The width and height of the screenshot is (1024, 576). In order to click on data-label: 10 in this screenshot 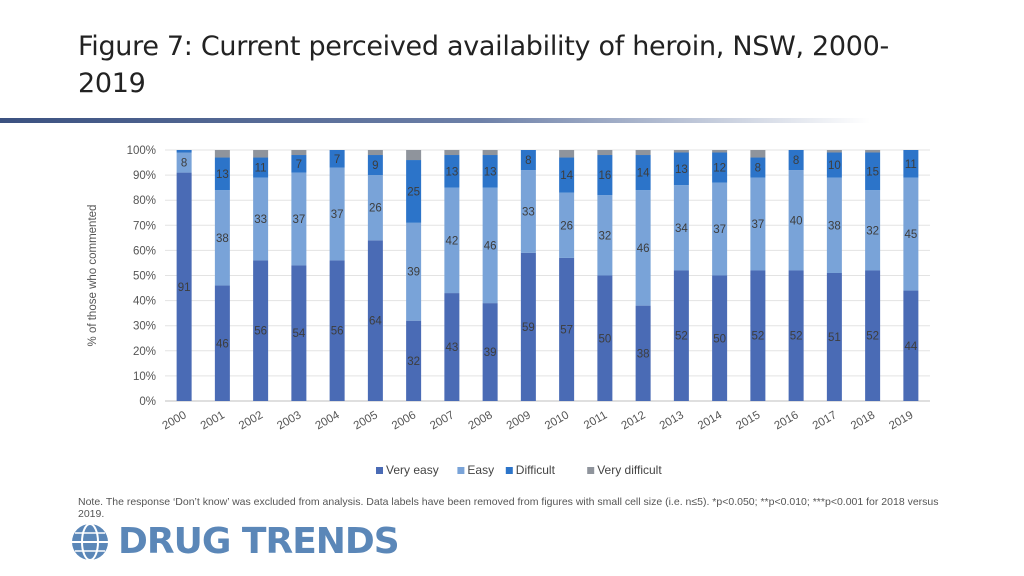, I will do `click(834, 166)`.